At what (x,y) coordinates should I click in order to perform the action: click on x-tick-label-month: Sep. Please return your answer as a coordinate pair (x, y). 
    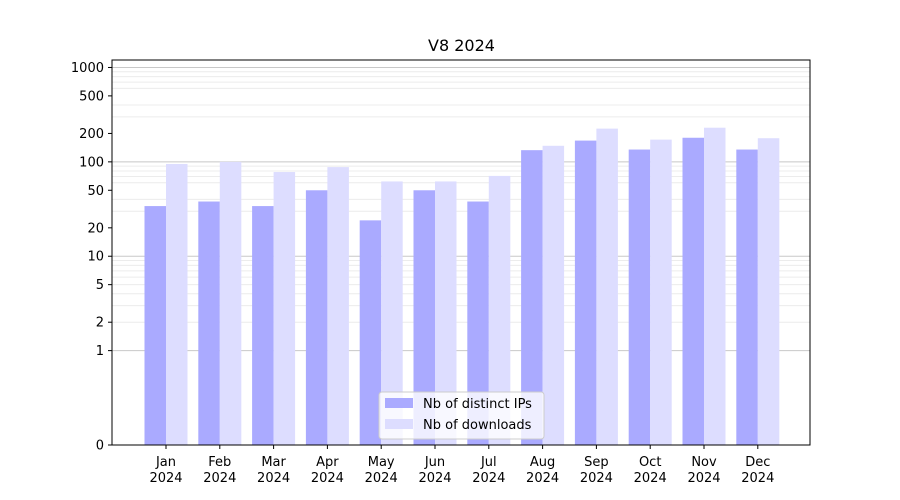
    Looking at the image, I should click on (596, 462).